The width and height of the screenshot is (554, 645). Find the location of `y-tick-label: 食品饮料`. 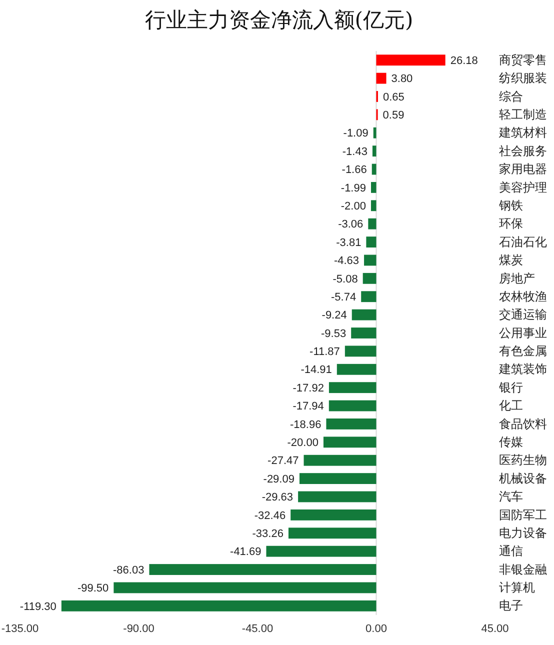

y-tick-label: 食品饮料 is located at coordinates (523, 423).